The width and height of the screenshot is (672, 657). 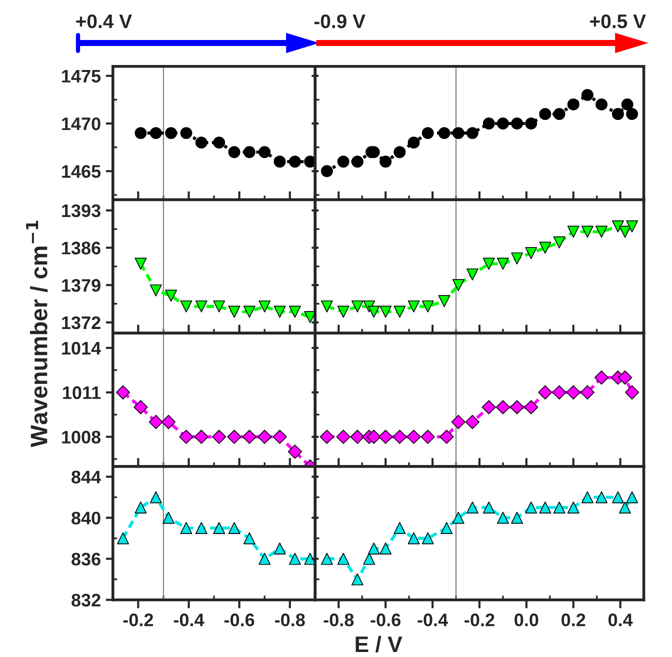 I want to click on y-tick-label: 1393, so click(x=81, y=211).